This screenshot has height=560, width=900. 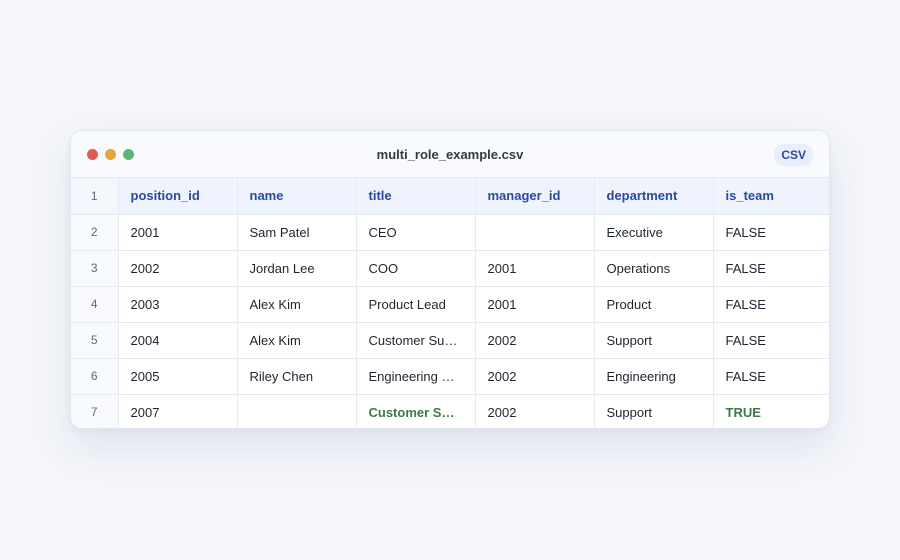 What do you see at coordinates (92, 154) in the screenshot?
I see `close-window-button` at bounding box center [92, 154].